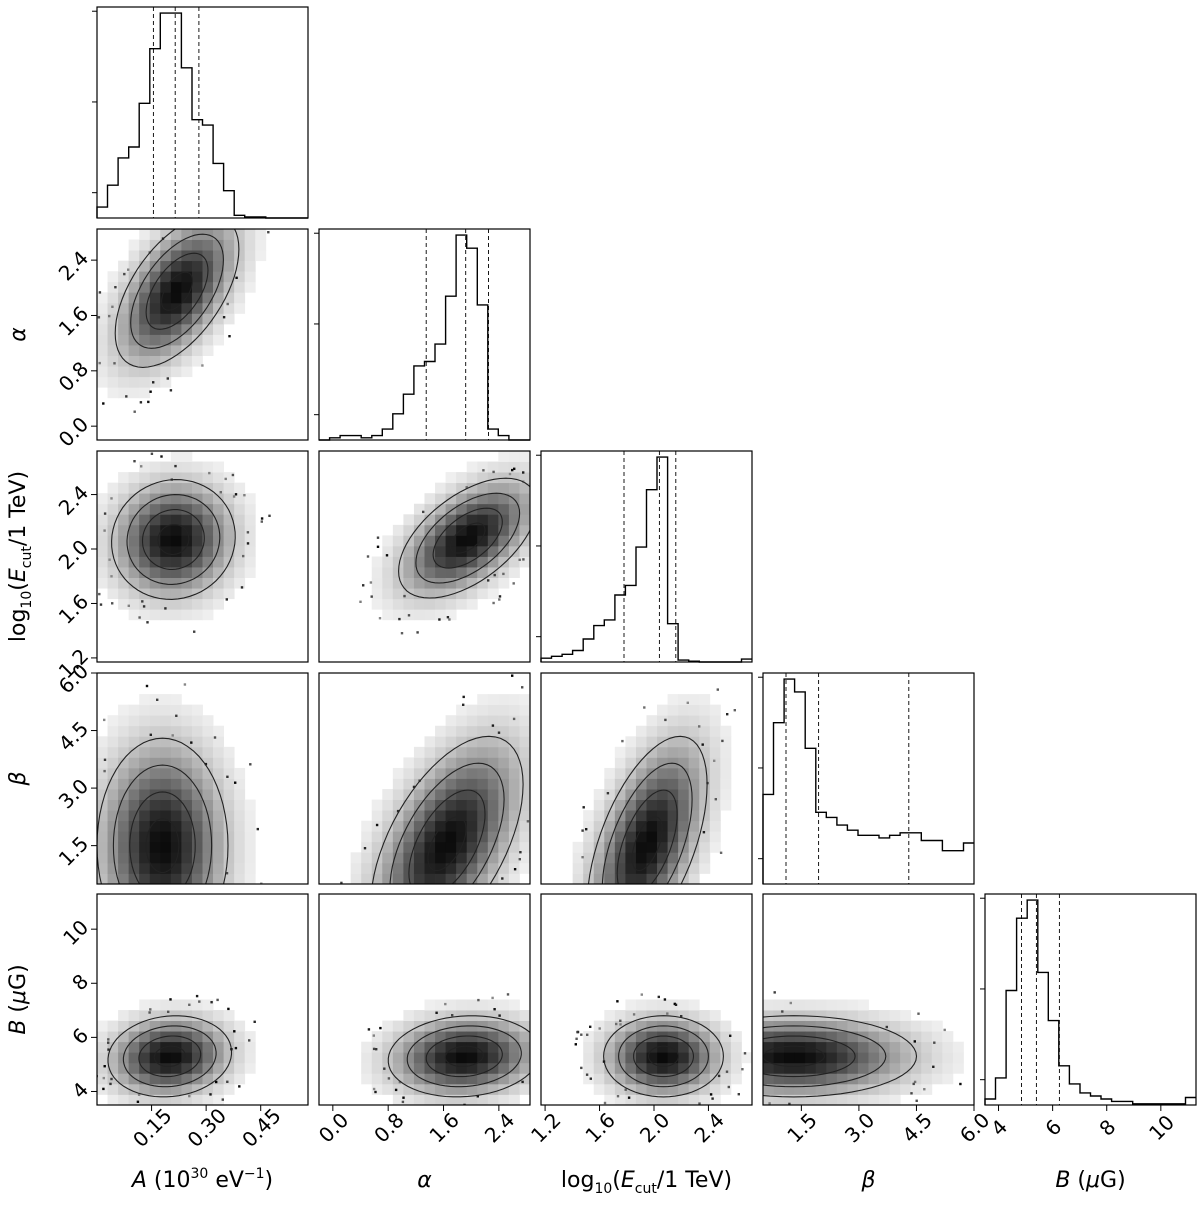  Describe the element at coordinates (80, 1090) in the screenshot. I see `y-tick-label-B: 4` at that location.